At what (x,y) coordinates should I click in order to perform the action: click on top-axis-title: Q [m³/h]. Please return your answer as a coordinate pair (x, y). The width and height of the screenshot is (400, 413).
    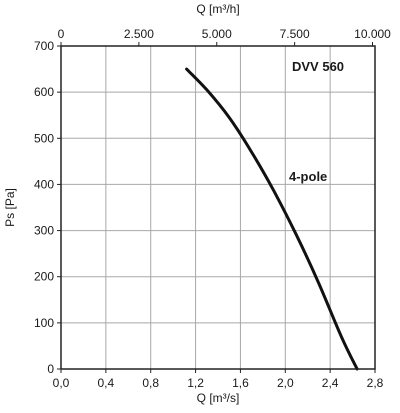
    Looking at the image, I should click on (217, 9).